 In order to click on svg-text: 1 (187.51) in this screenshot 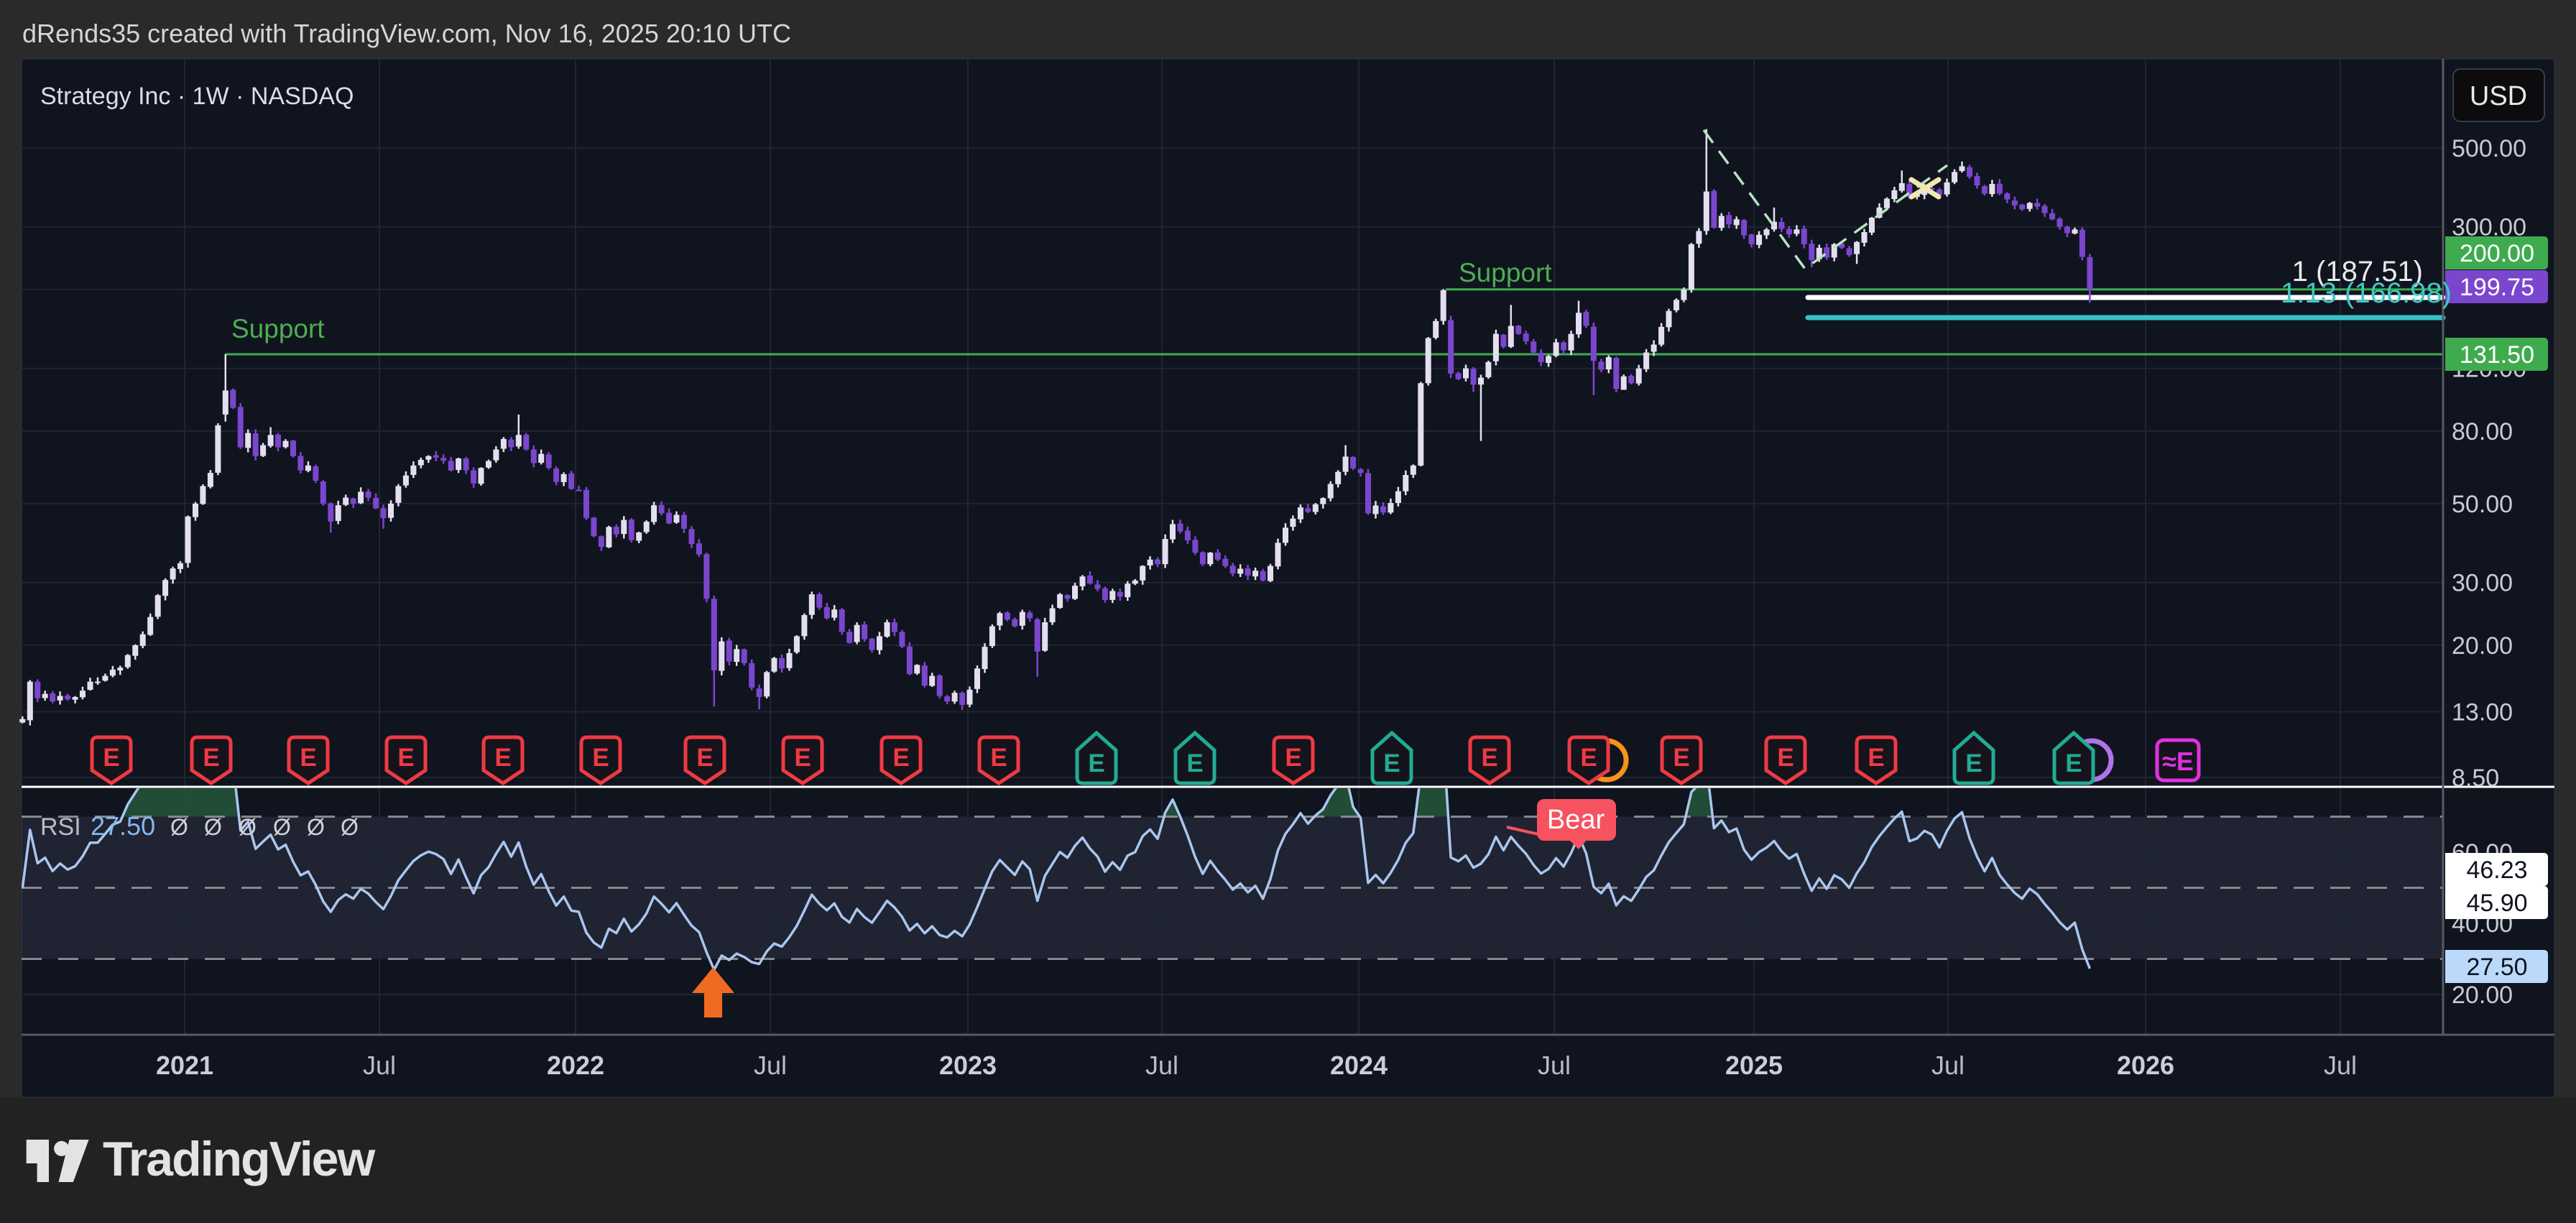, I will do `click(2358, 271)`.